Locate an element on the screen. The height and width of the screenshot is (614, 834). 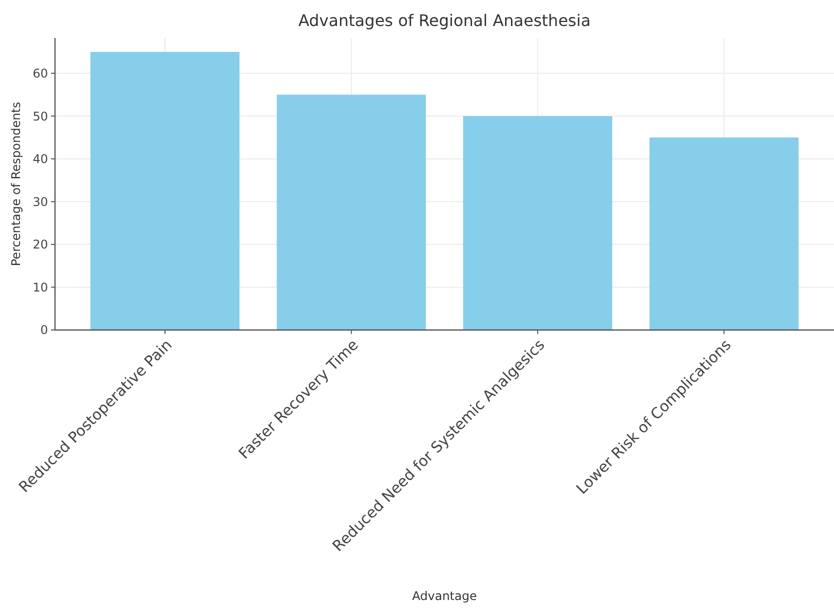
y-tick-label: 10 is located at coordinates (40, 287).